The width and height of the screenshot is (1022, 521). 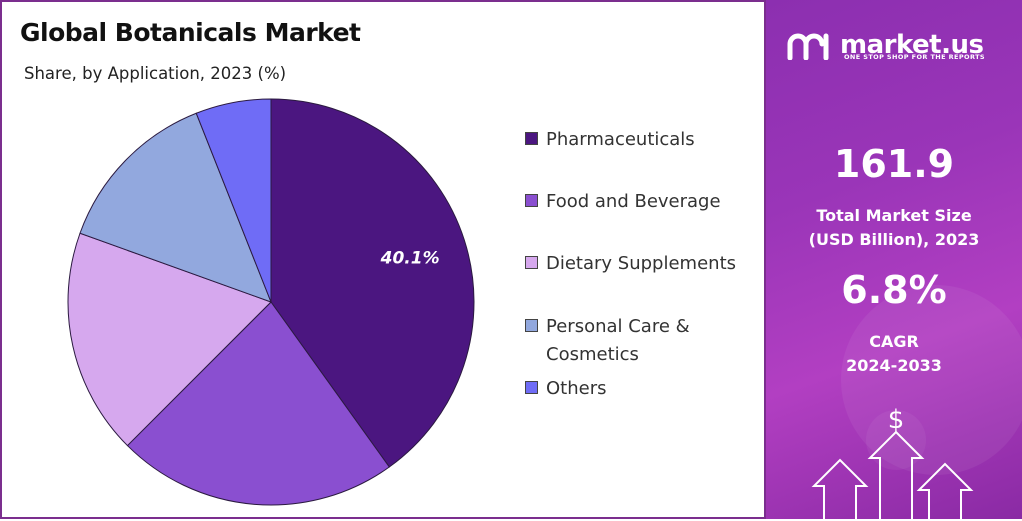 I want to click on legend-item: Personal Care & Cosmetics, so click(x=640, y=341).